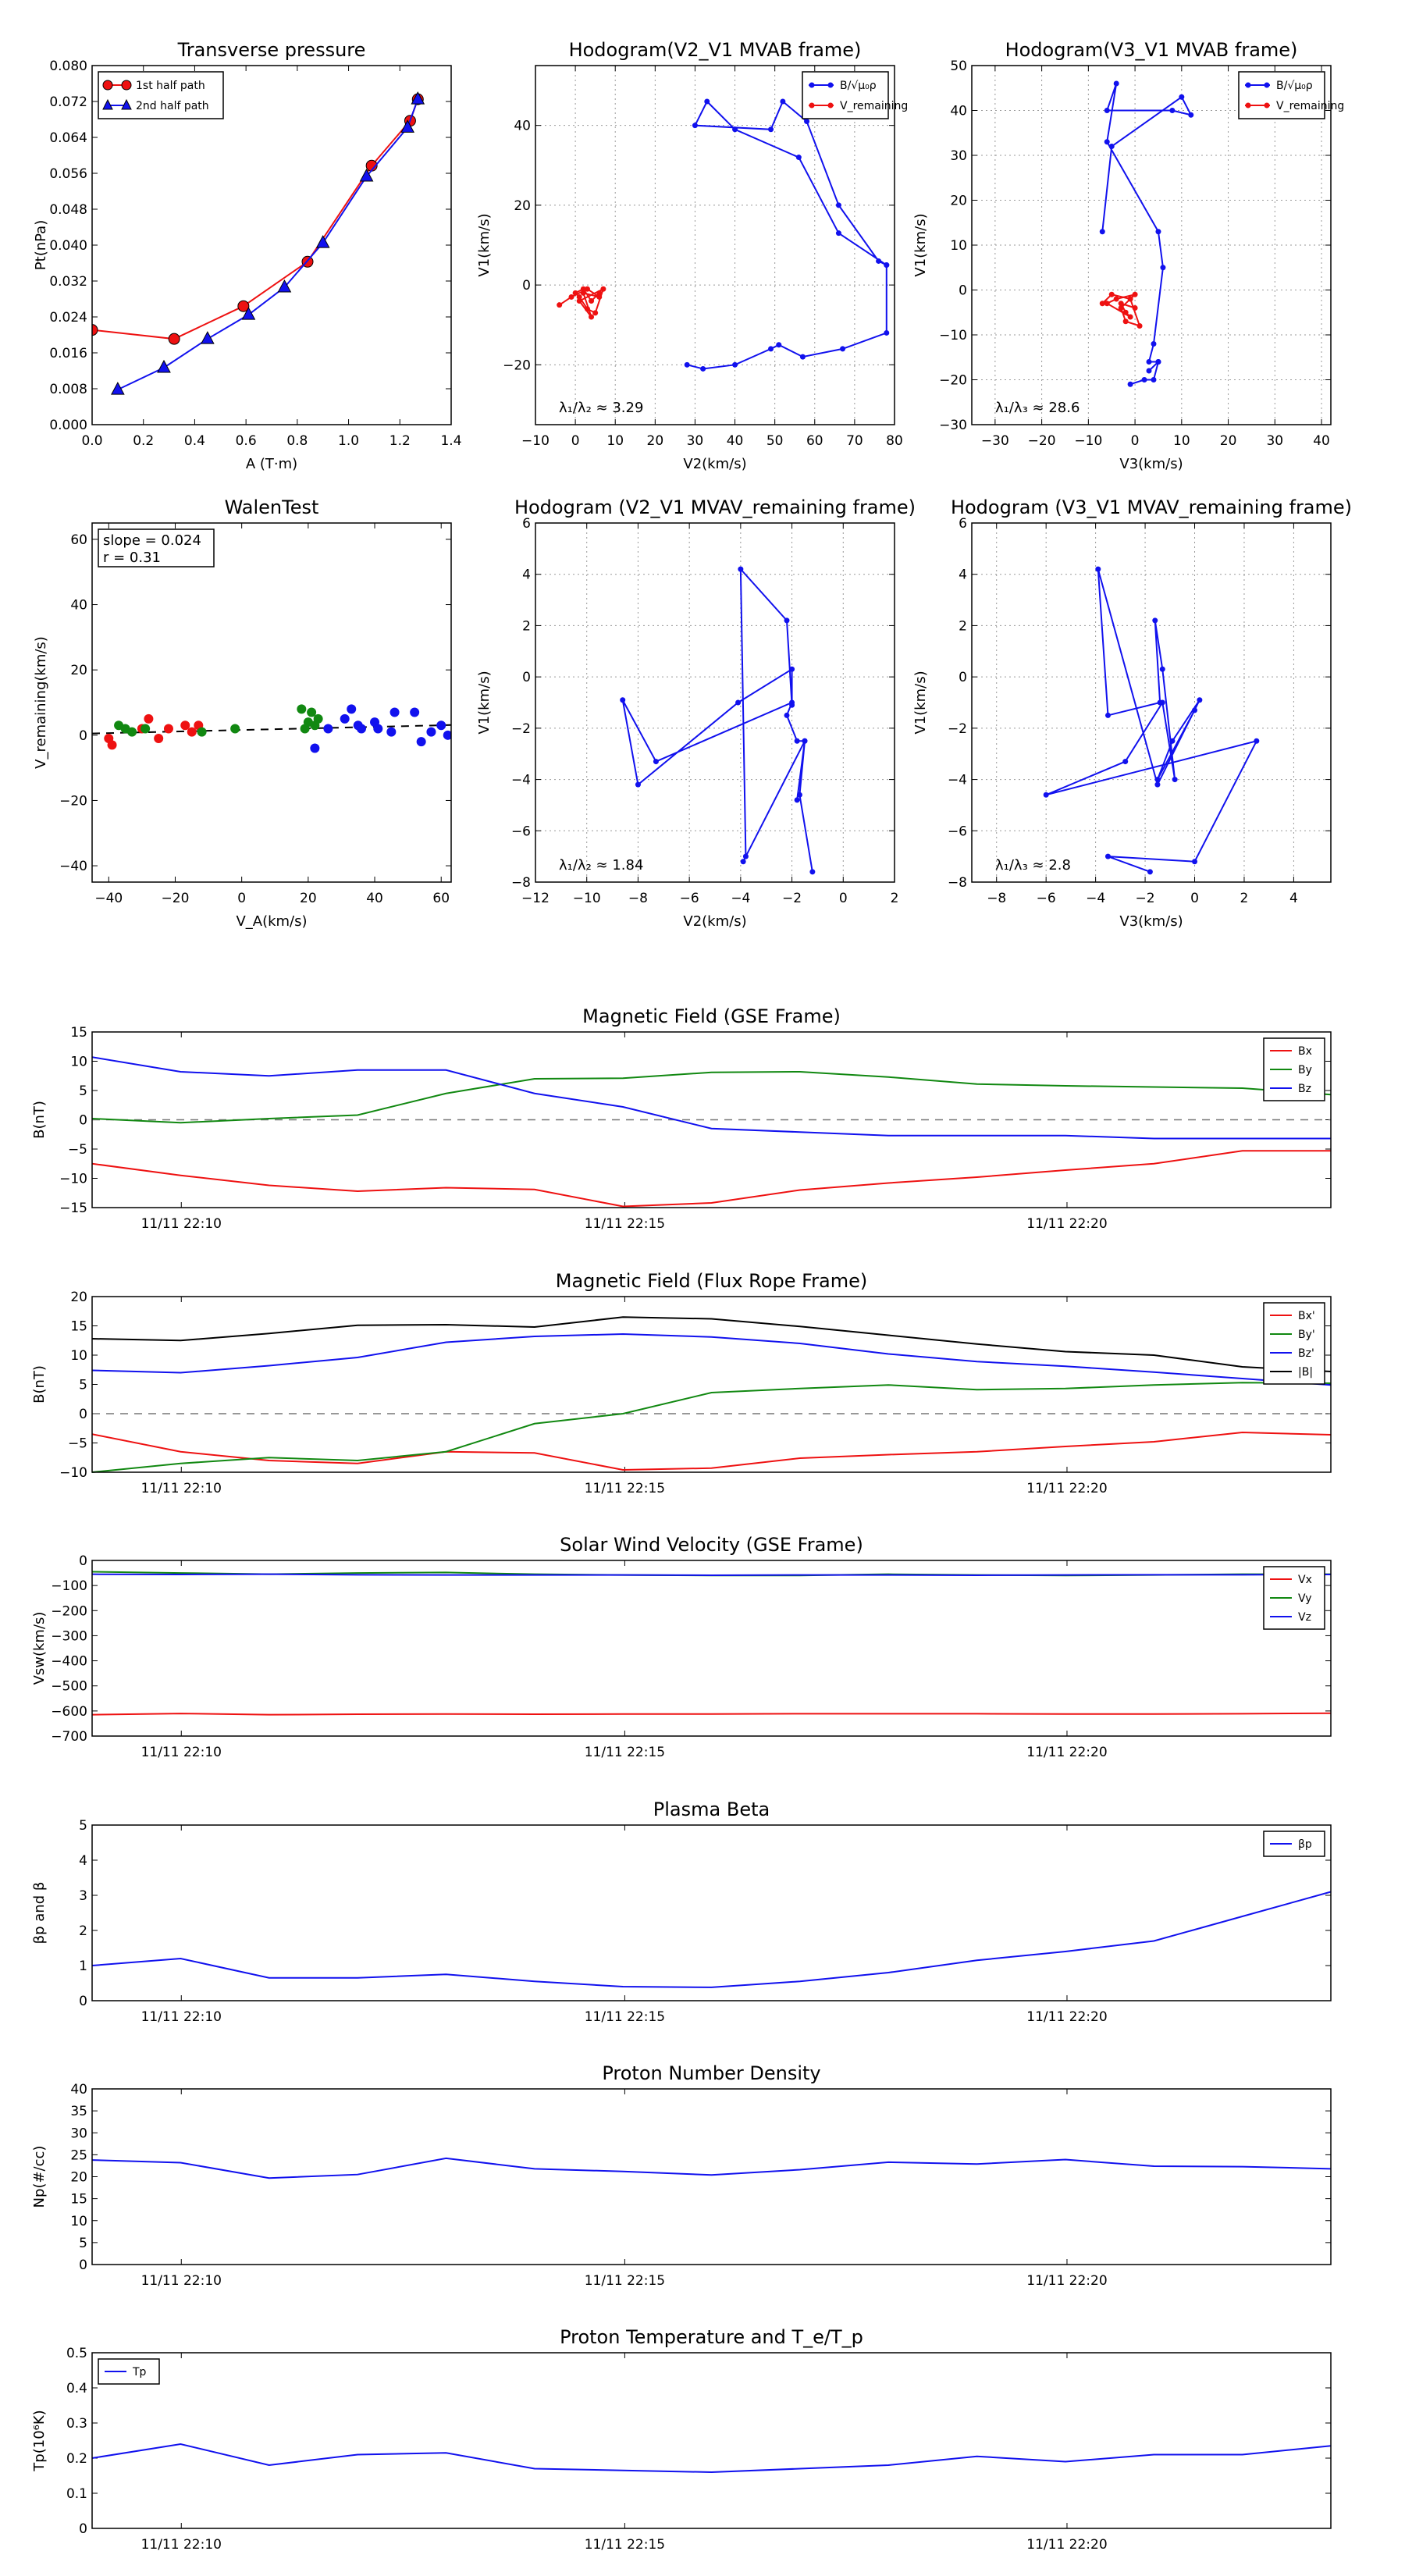 The image size is (1405, 2576). Describe the element at coordinates (78, 1062) in the screenshot. I see `y-tick-label: 10` at that location.